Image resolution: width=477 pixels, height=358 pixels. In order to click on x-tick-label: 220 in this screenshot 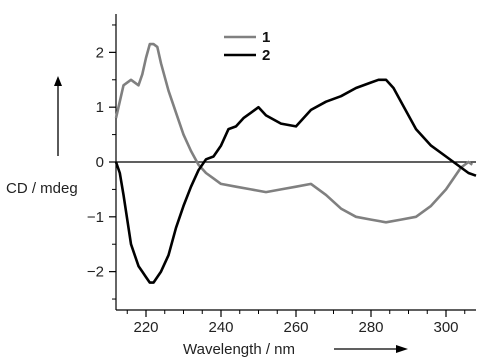, I will do `click(145, 327)`.